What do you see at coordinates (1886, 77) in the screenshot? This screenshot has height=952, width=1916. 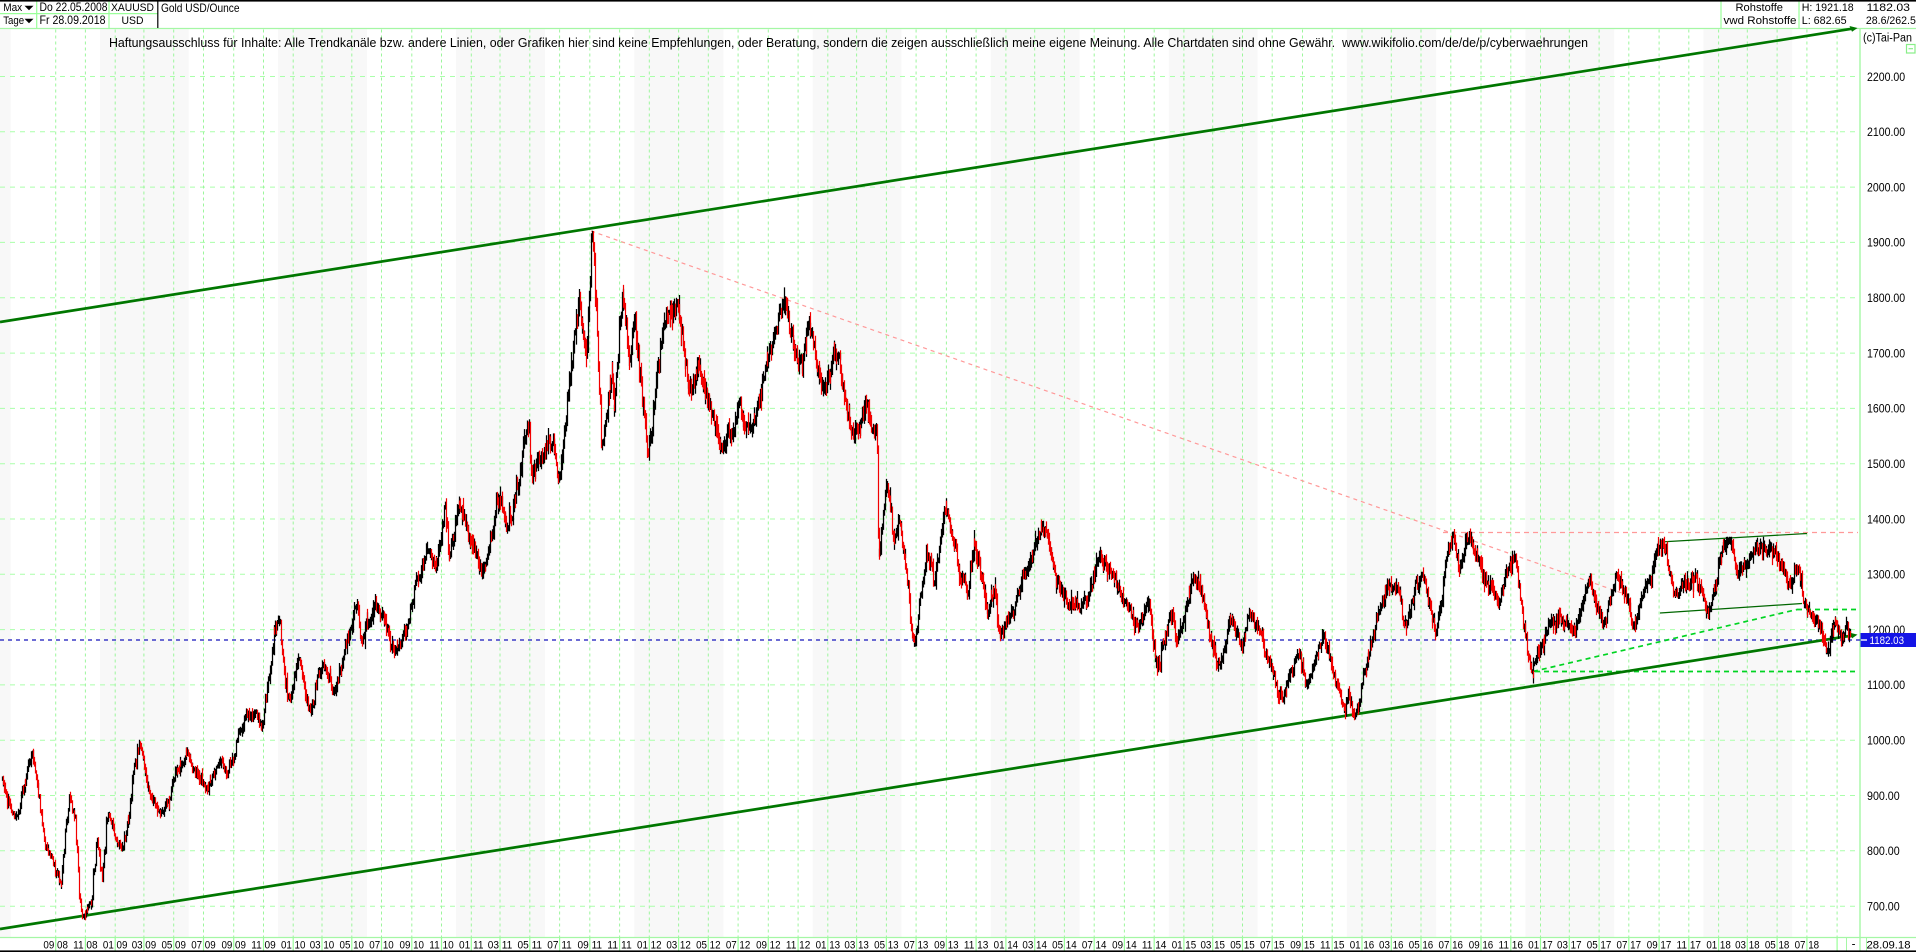 I see `svg-text: 2200.00` at bounding box center [1886, 77].